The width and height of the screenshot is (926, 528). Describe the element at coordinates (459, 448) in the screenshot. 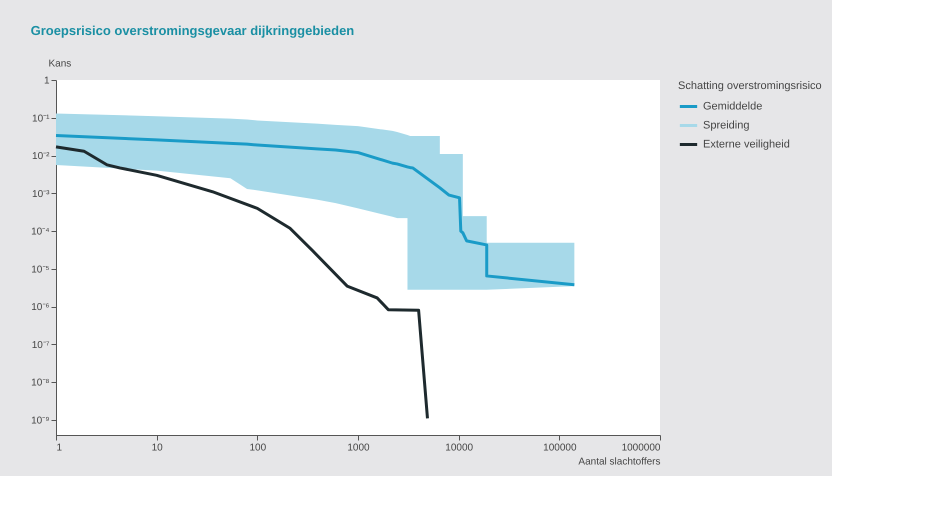

I see `x-tick-label: 10000` at that location.